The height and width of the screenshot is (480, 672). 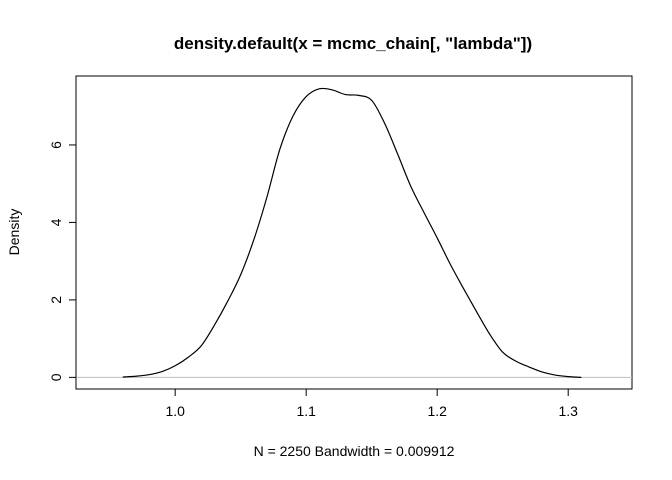 I want to click on x-tick-label: 1.1, so click(x=306, y=411).